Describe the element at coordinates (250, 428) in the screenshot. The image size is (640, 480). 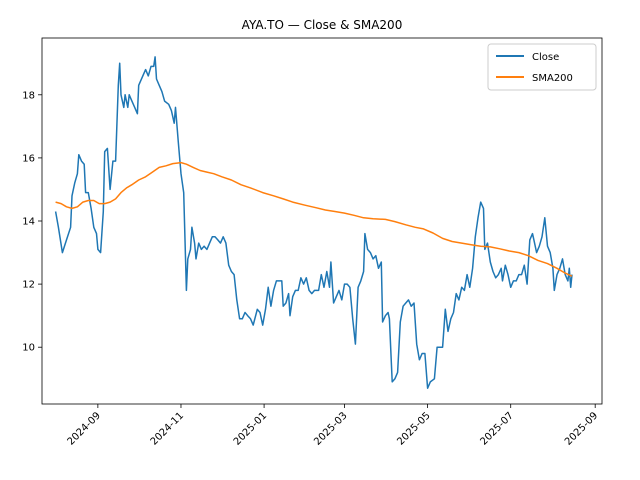
I see `x-tick-label: 2025-01` at that location.